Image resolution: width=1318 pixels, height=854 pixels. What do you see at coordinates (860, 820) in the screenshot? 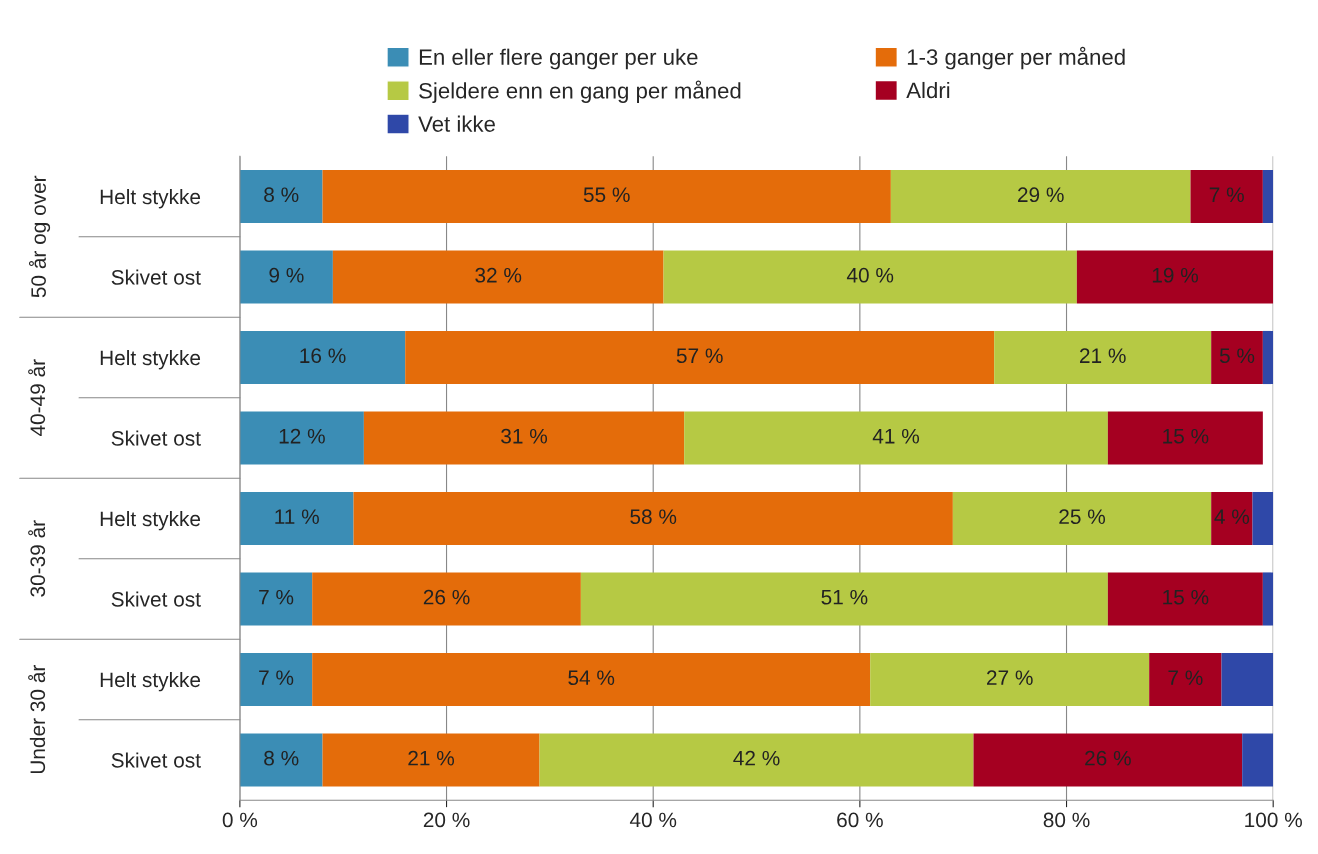
I see `x-tick-label: 60 %` at bounding box center [860, 820].